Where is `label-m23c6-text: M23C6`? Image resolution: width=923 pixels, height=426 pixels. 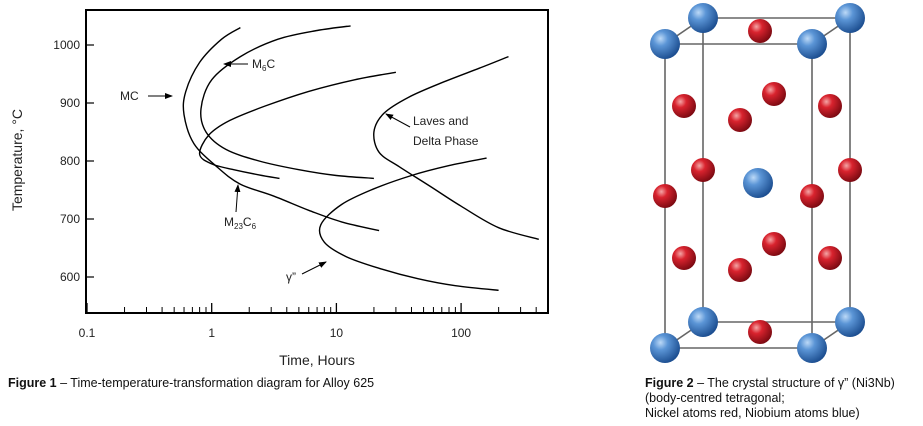 label-m23c6-text: M23C6 is located at coordinates (240, 223).